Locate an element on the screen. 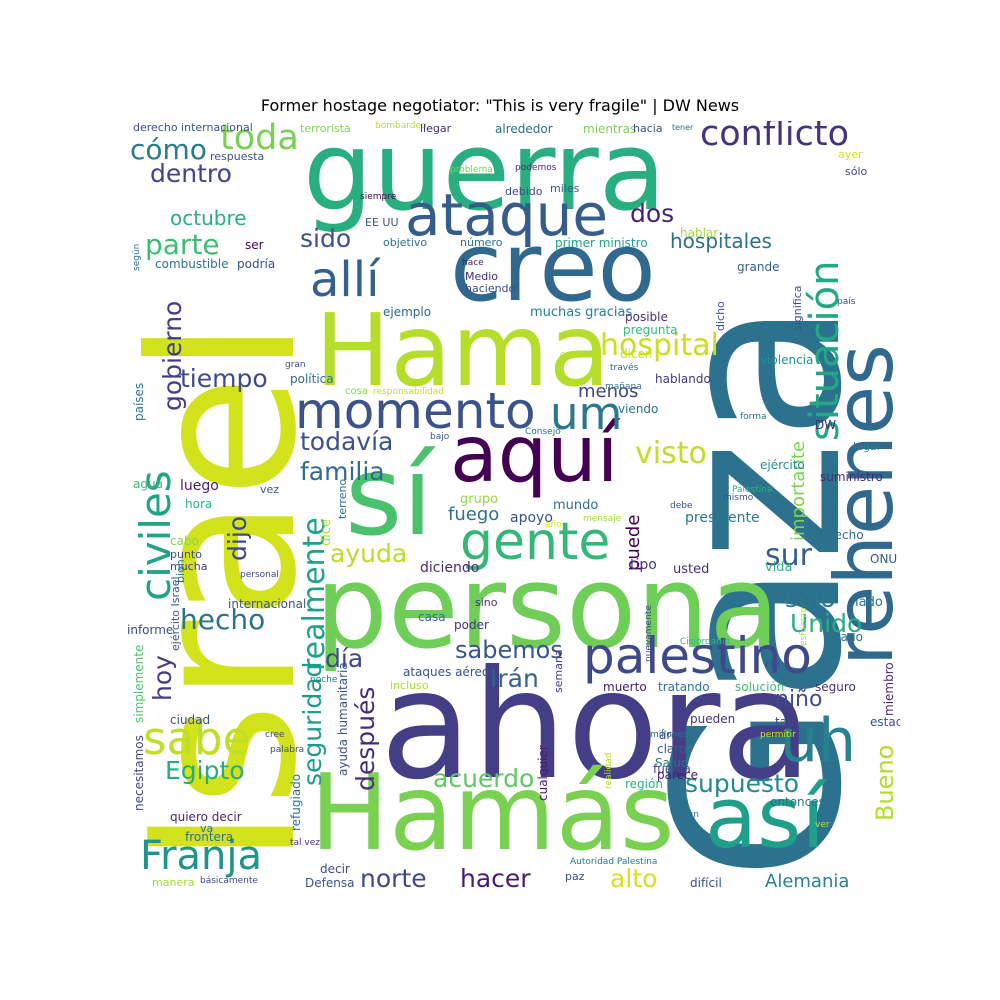  word: menos is located at coordinates (608, 391).